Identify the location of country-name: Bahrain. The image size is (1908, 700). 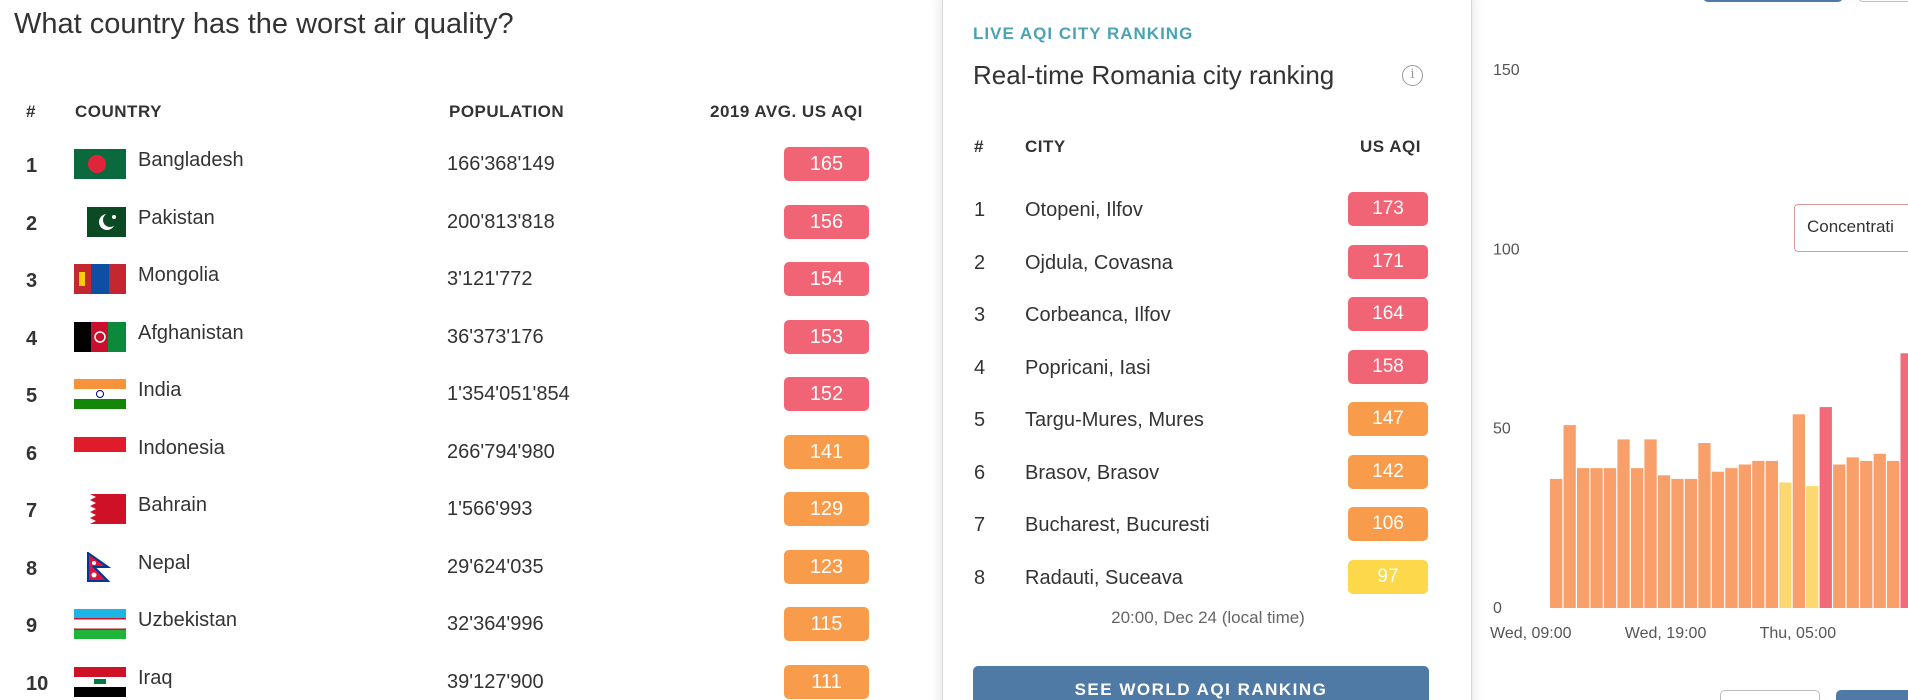
(172, 505).